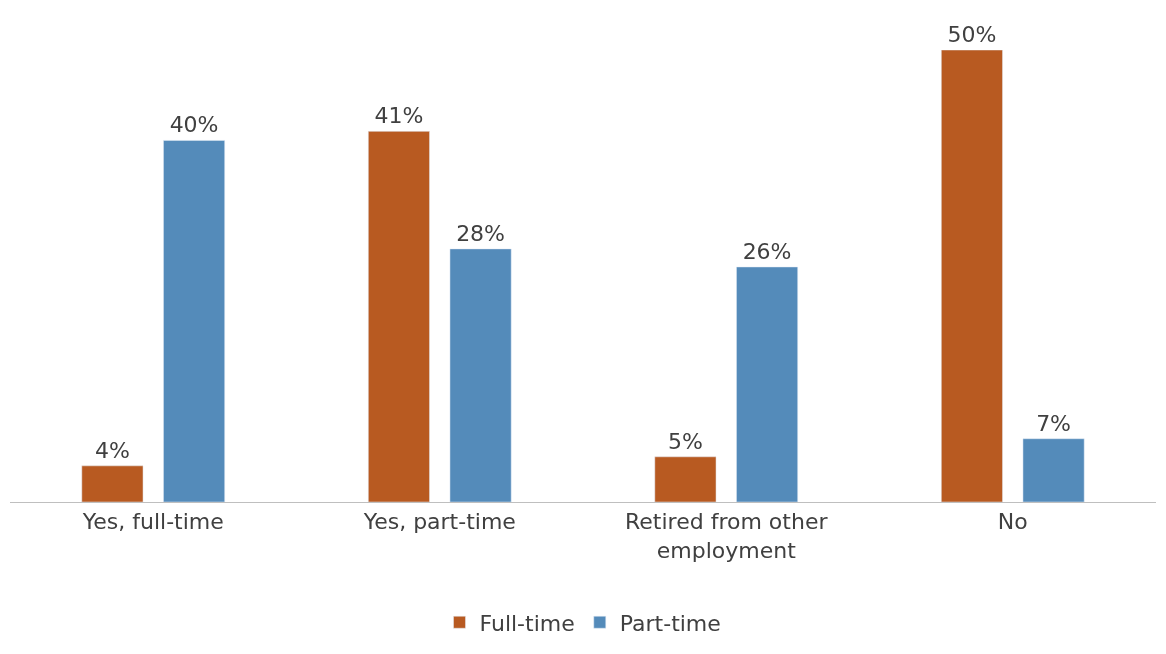 This screenshot has width=1166, height=654. I want to click on legend-label: Part-time, so click(670, 623).